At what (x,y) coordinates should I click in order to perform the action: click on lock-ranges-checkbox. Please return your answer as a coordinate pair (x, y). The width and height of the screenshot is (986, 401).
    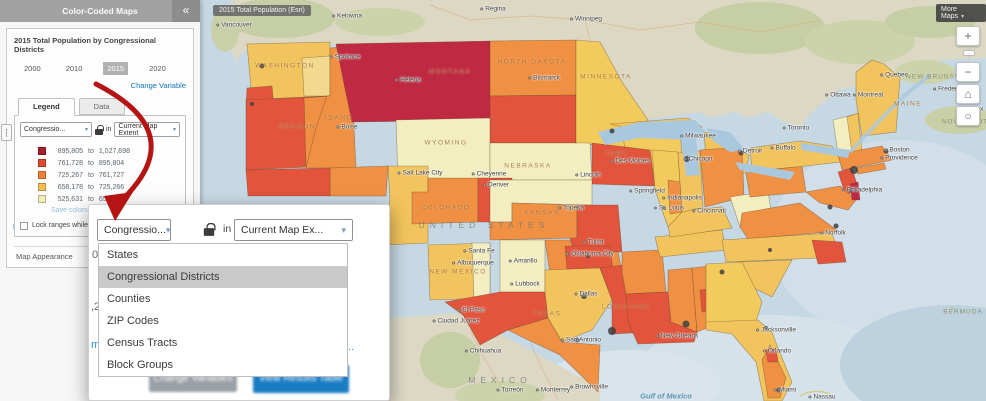
    Looking at the image, I should click on (24, 225).